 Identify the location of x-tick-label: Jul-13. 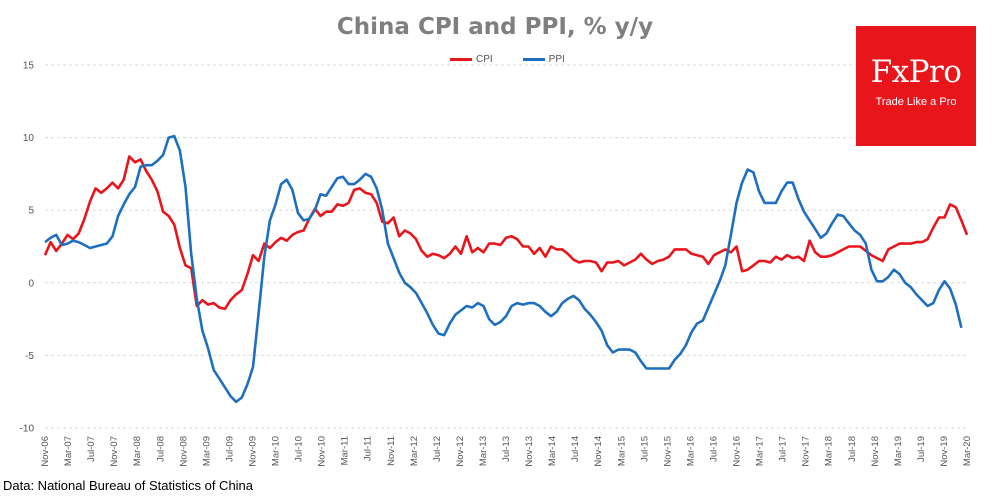
(506, 449).